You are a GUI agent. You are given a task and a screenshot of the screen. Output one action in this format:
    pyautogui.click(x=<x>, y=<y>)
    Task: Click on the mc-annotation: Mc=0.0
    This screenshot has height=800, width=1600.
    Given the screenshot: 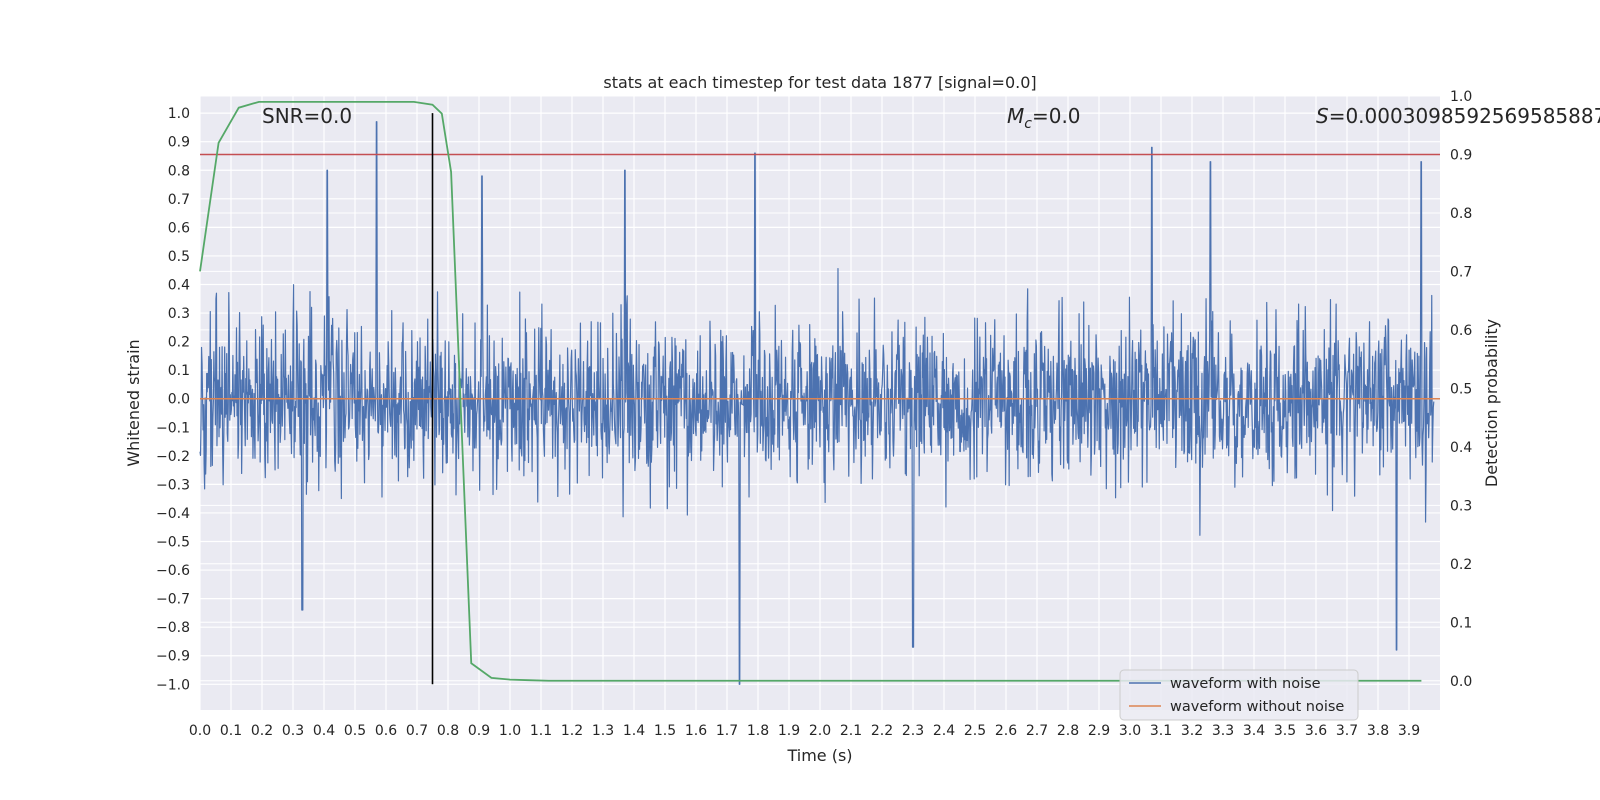 What is the action you would take?
    pyautogui.click(x=1044, y=118)
    